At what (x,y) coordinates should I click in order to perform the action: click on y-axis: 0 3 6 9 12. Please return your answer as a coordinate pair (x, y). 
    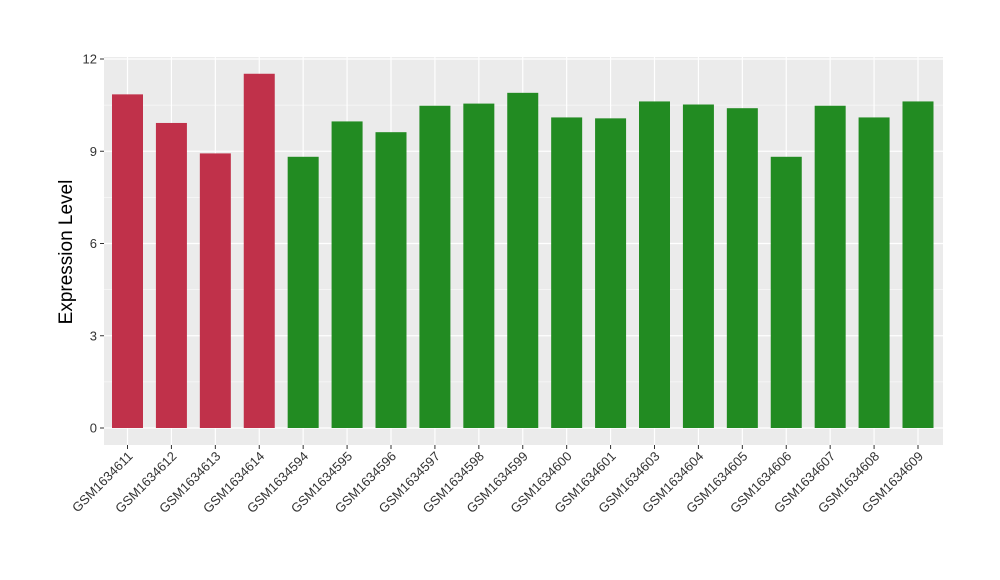
    Looking at the image, I should click on (93, 244).